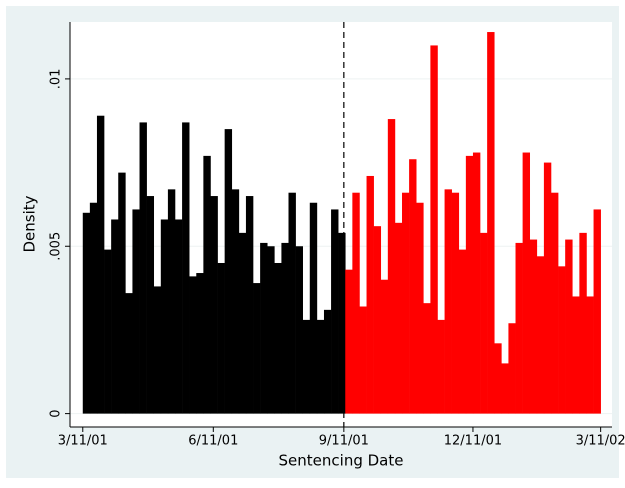  Describe the element at coordinates (83, 441) in the screenshot. I see `x-tick-label: 3/11/01` at that location.